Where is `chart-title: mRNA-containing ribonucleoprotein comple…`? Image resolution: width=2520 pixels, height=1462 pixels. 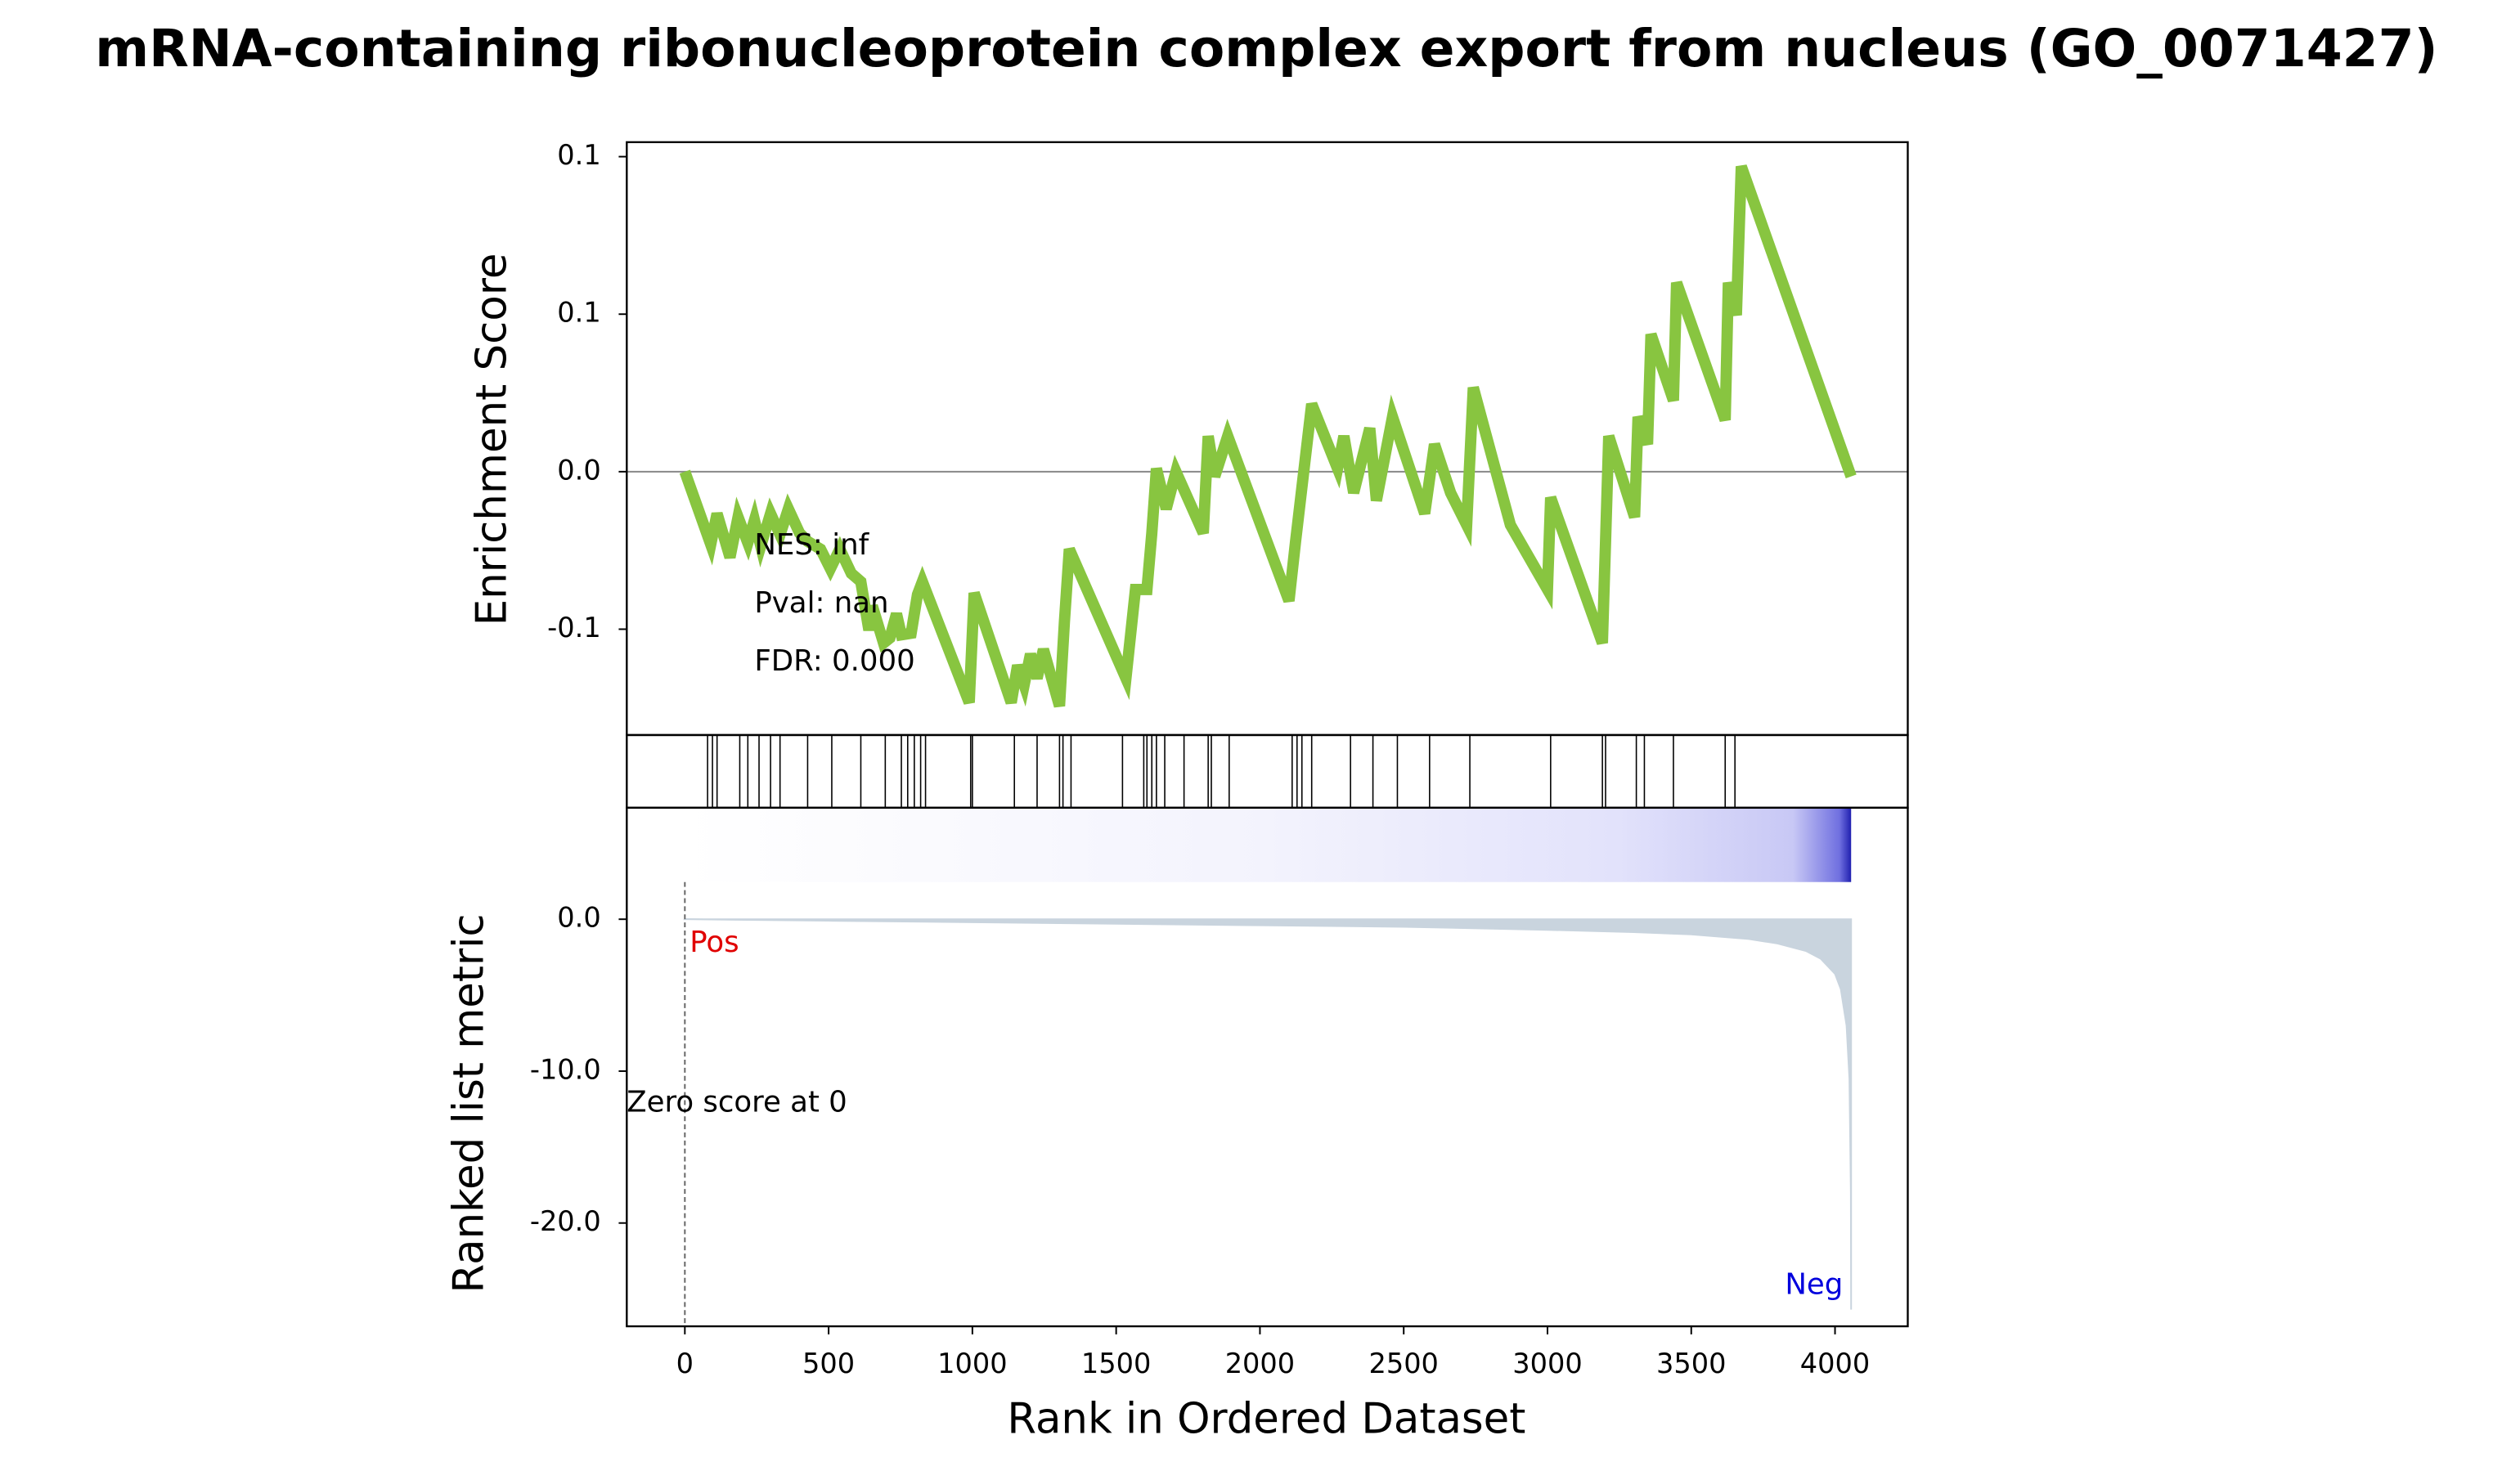 chart-title: mRNA-containing ribonucleoprotein comple… is located at coordinates (1266, 48).